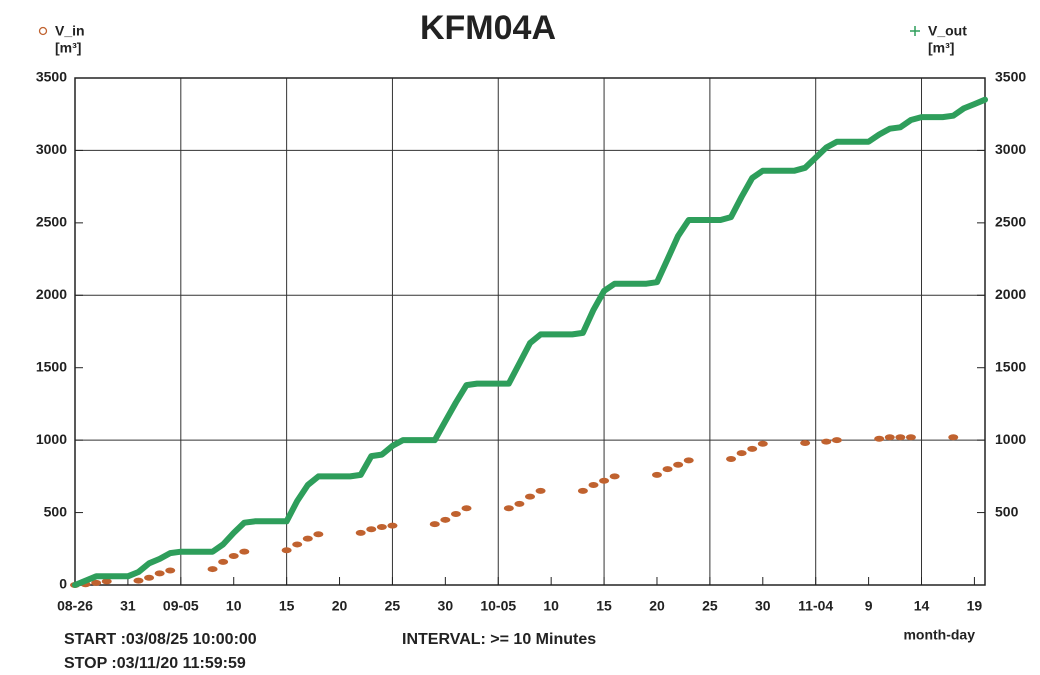 The image size is (1040, 675). Describe the element at coordinates (1010, 366) in the screenshot. I see `y2-tick-label: 1500` at that location.